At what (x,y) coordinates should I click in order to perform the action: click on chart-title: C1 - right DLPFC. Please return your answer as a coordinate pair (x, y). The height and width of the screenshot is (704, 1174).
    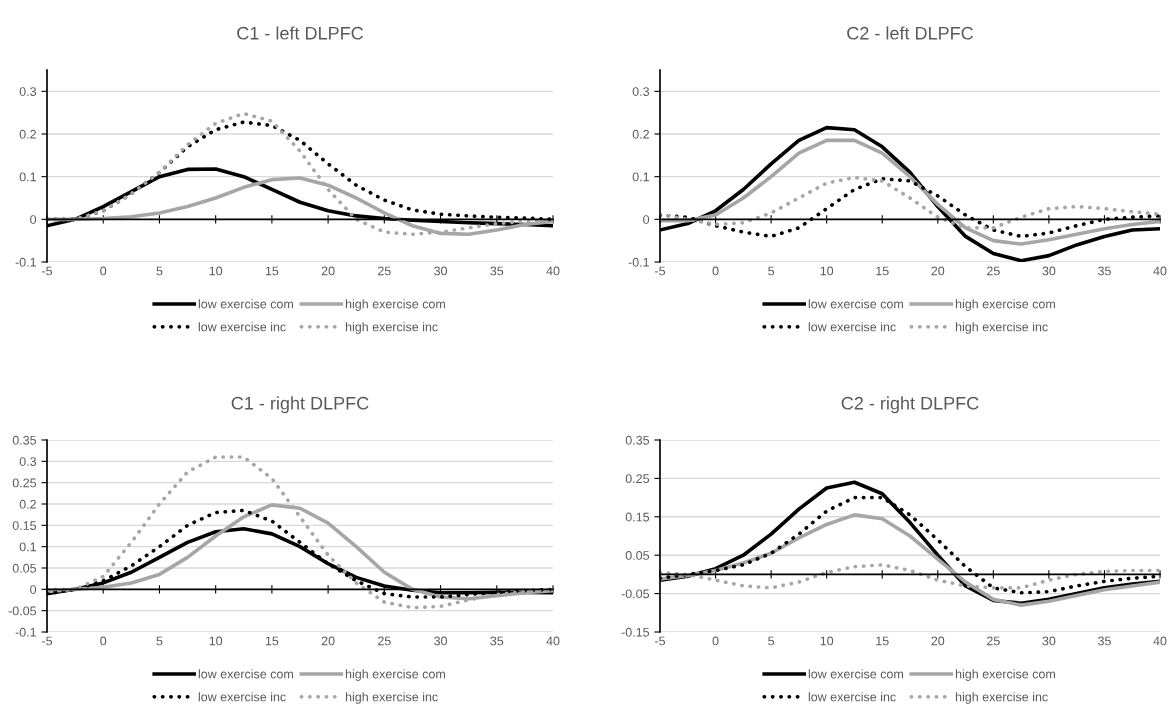
    Looking at the image, I should click on (300, 405).